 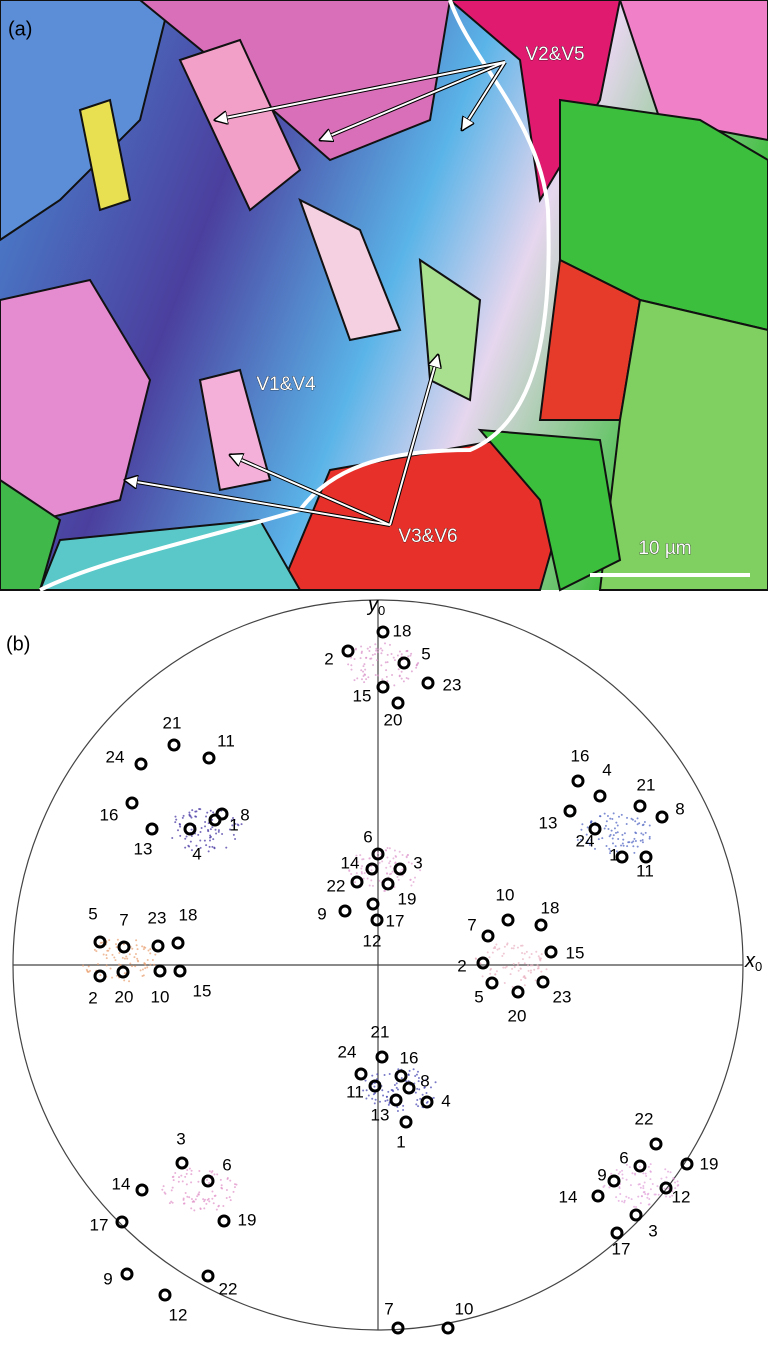 I want to click on marker-label: 6, so click(x=623, y=1157).